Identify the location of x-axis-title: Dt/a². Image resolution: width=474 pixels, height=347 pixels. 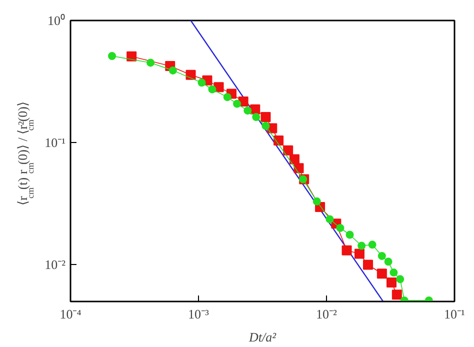
(263, 337).